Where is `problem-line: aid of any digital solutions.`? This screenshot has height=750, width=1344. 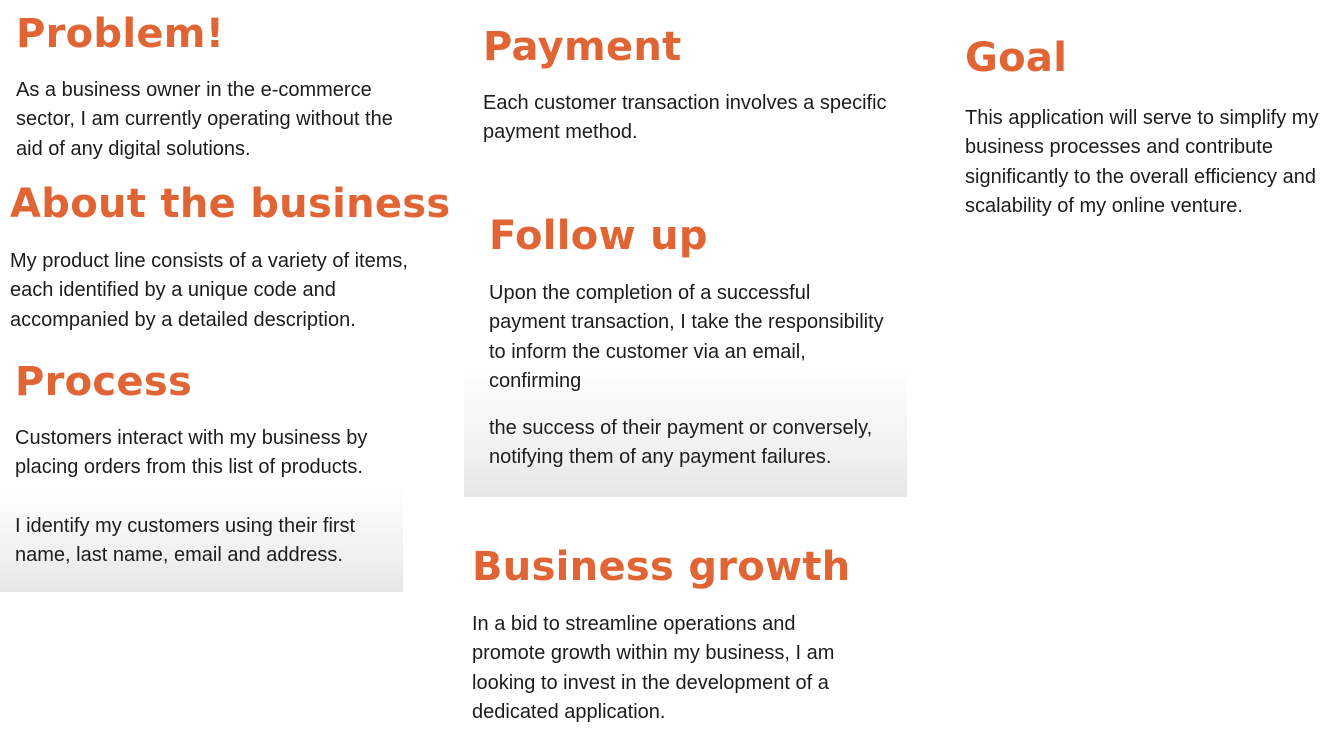
problem-line: aid of any digital solutions. is located at coordinates (133, 148).